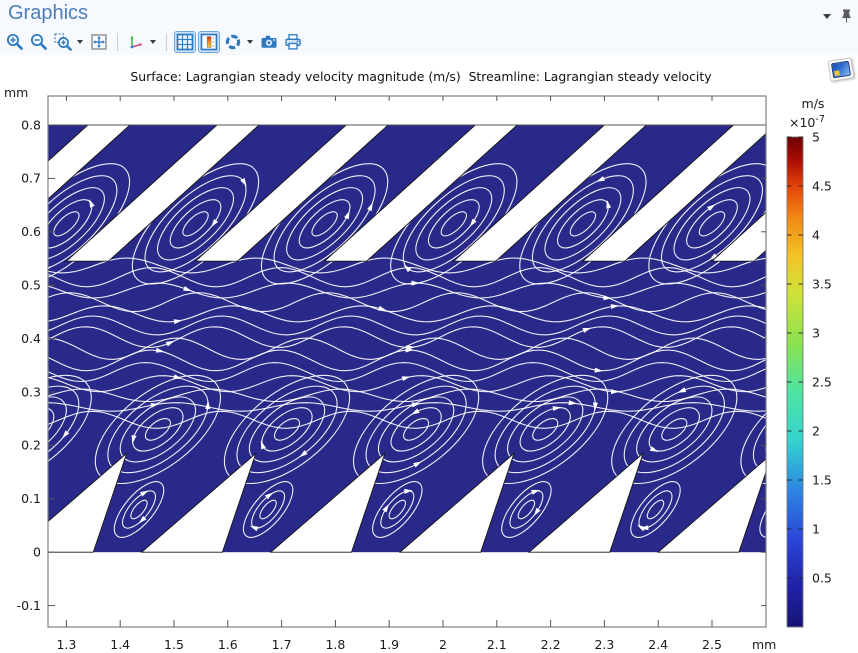  I want to click on svg-text: 0.7, so click(31, 178).